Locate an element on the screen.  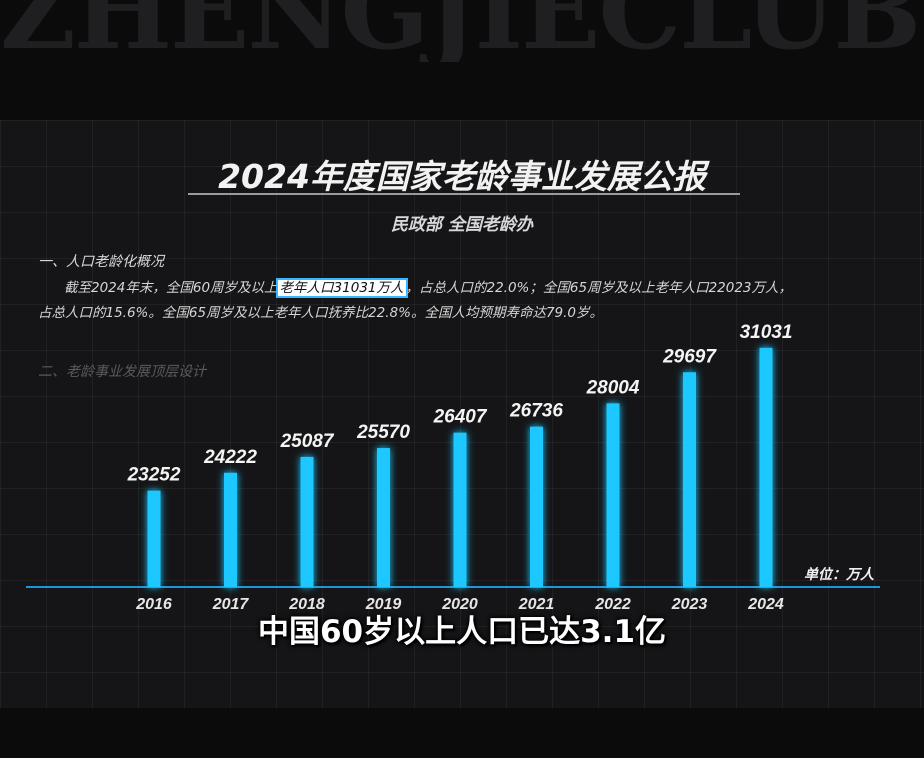
category-label-2024: 2024 is located at coordinates (765, 604).